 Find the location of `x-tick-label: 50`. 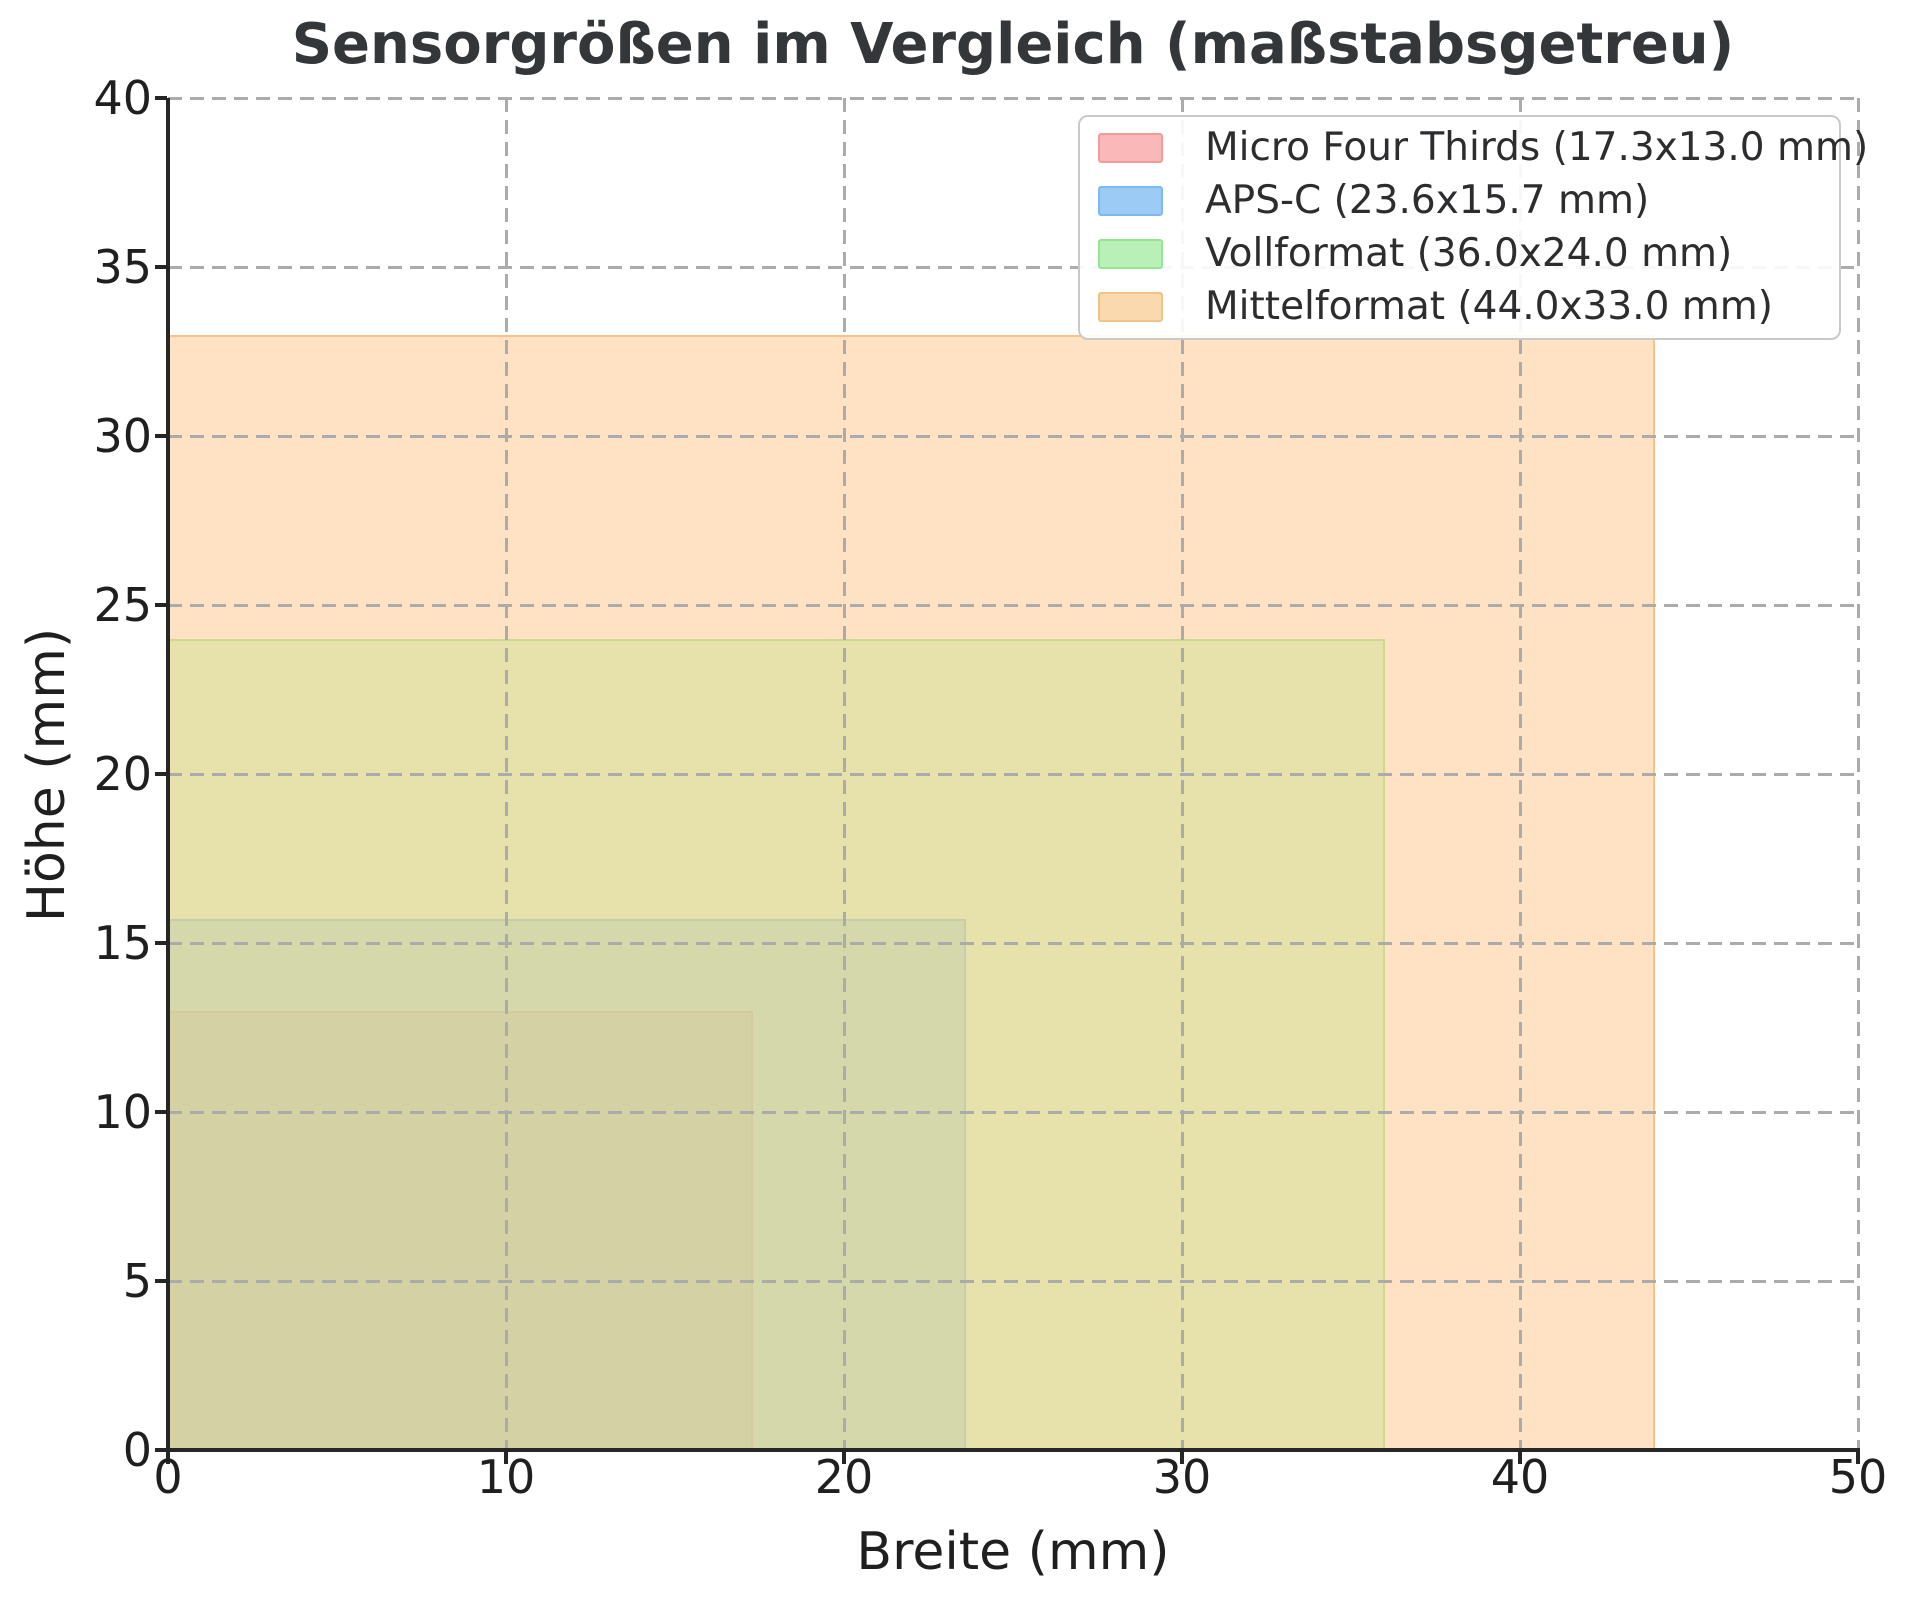

x-tick-label: 50 is located at coordinates (1858, 1477).